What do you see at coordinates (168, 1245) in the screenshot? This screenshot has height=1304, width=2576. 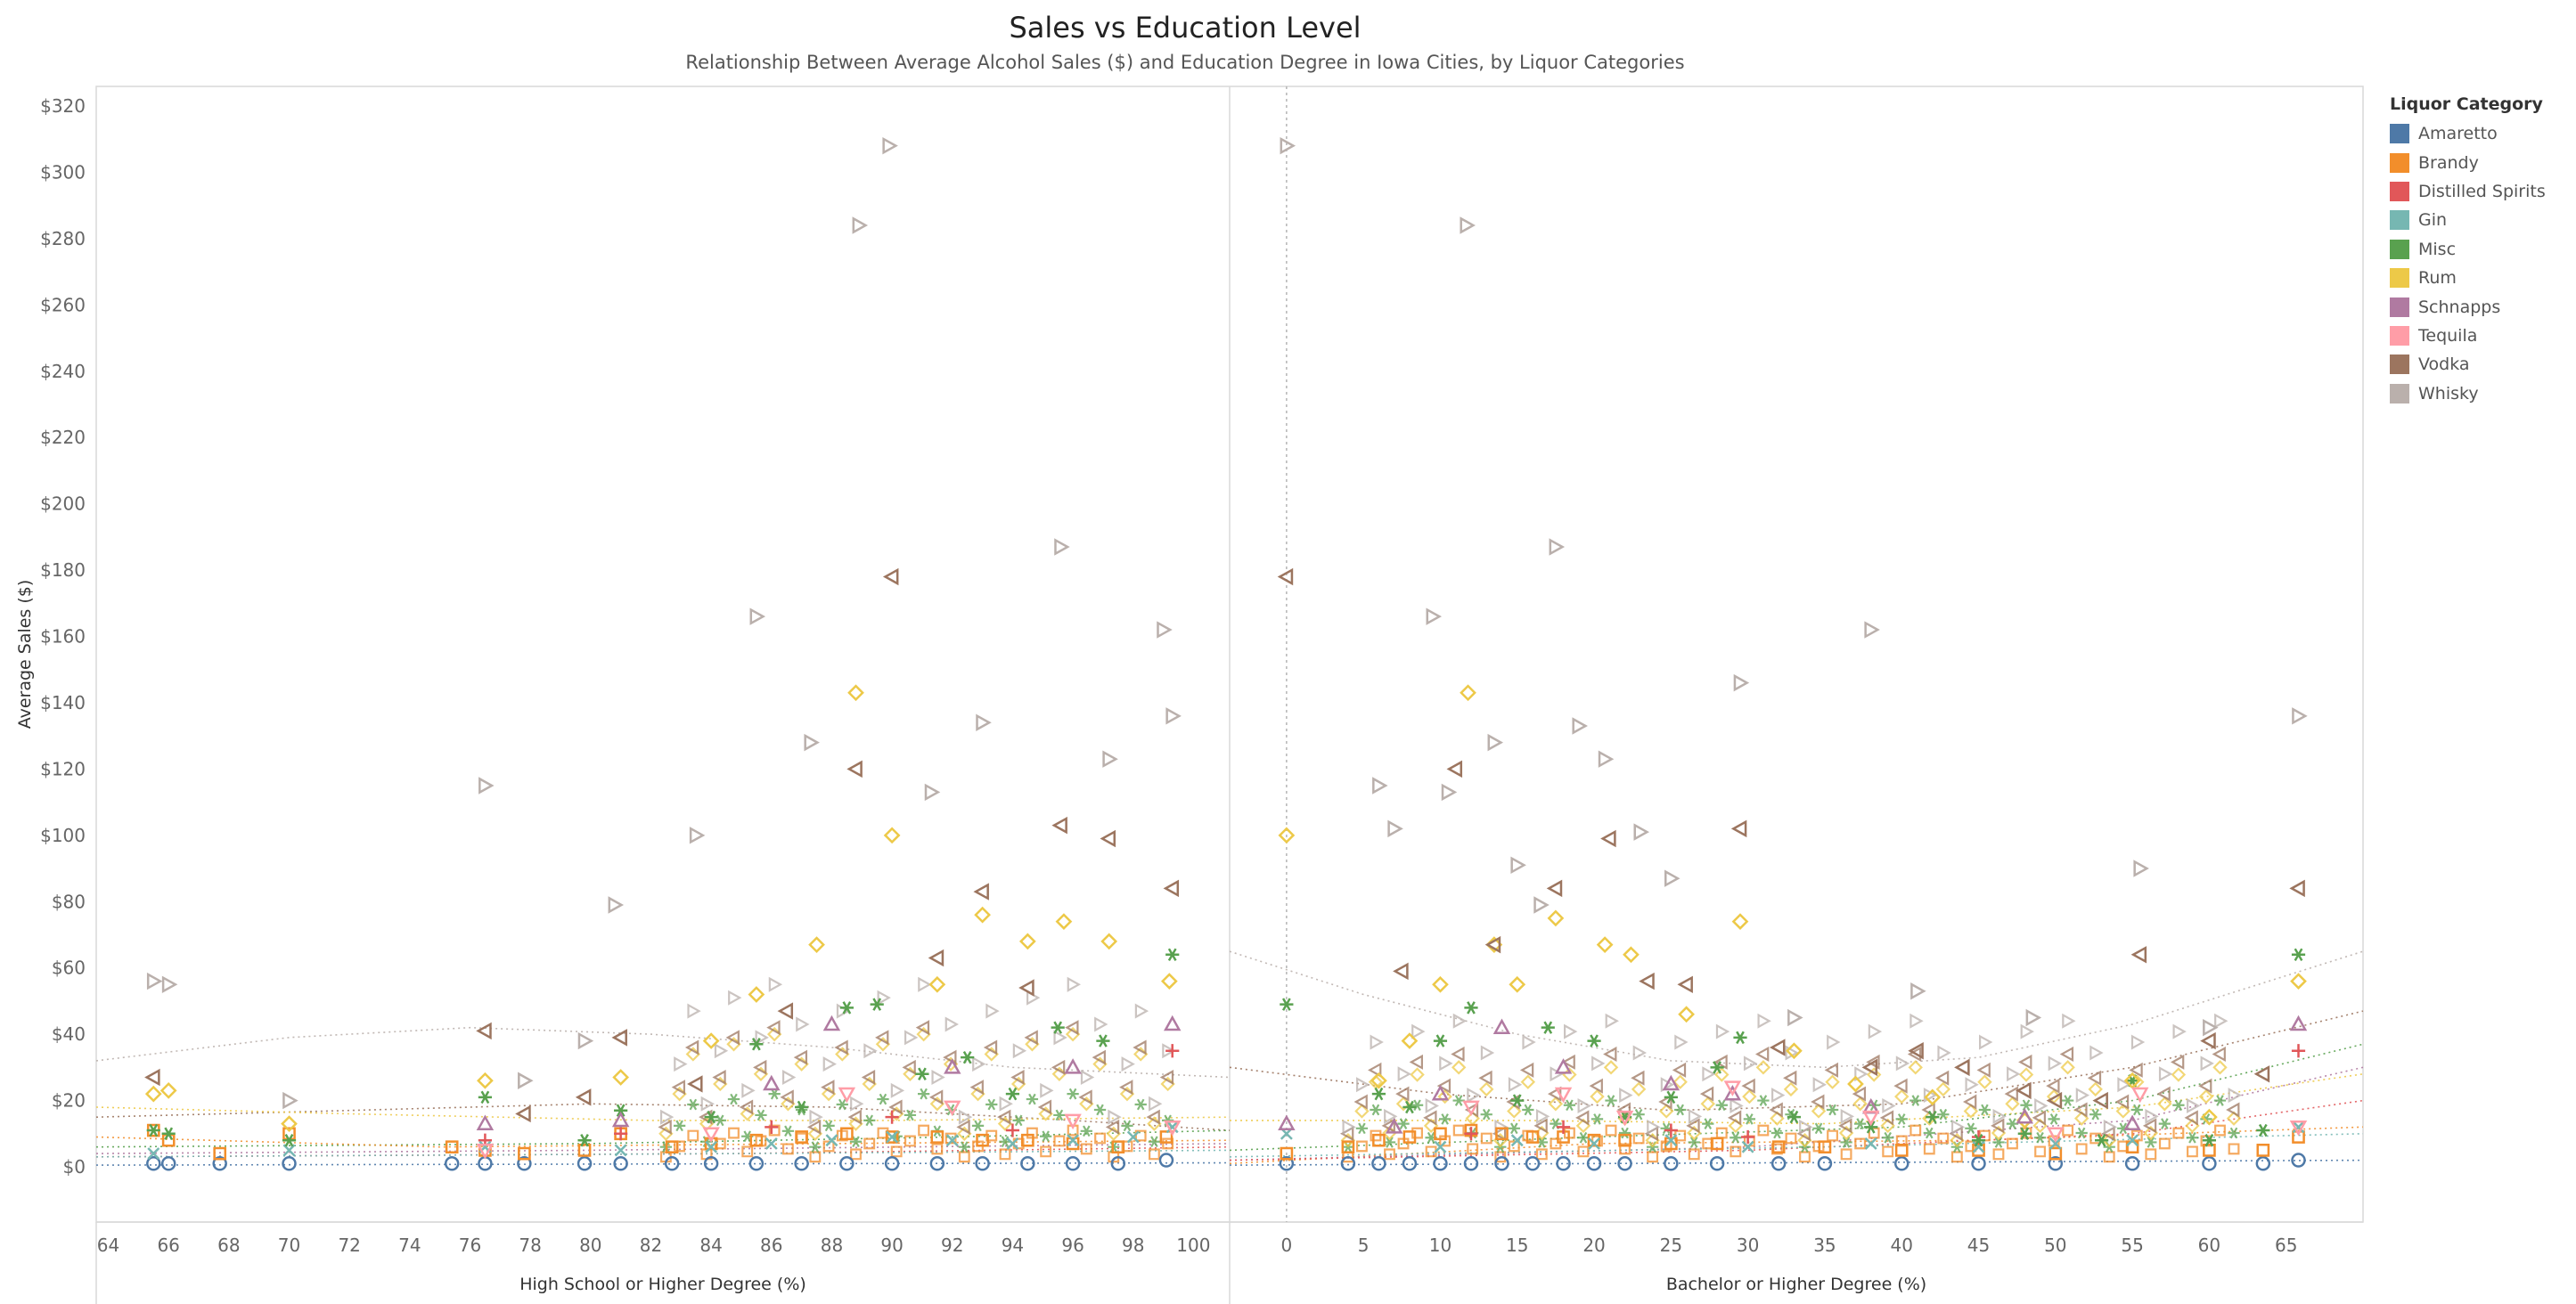 I see `x-tick-label: 66` at bounding box center [168, 1245].